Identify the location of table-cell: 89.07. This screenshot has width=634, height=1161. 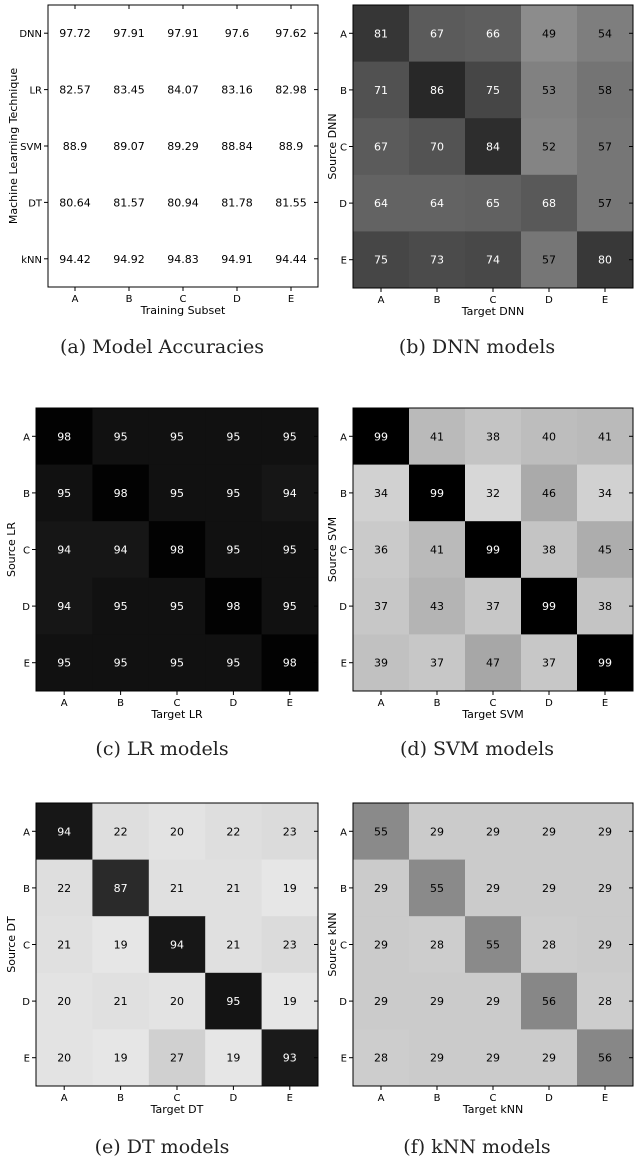
(129, 146).